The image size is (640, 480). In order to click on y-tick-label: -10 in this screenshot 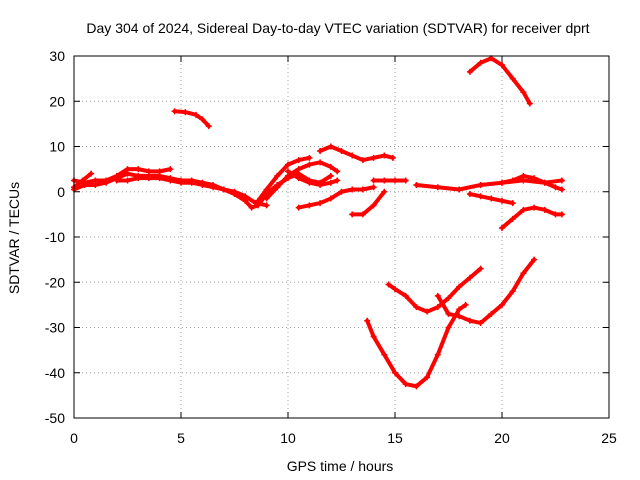, I will do `click(55, 237)`.